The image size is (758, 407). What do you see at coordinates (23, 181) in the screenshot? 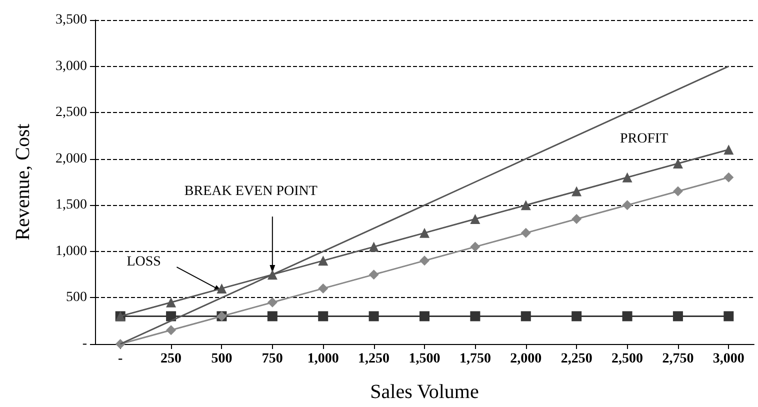
I see `y-axis-title: Revenue, Cost` at bounding box center [23, 181].